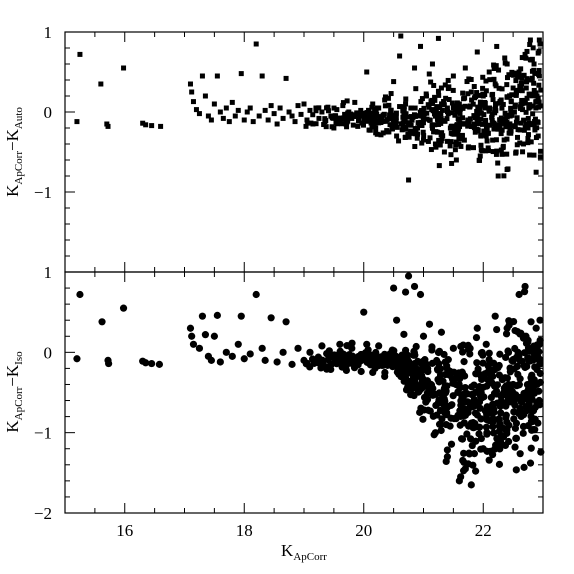 This screenshot has width=574, height=574. What do you see at coordinates (12, 370) in the screenshot?
I see `bottom-ylabel-right-base: K` at bounding box center [12, 370].